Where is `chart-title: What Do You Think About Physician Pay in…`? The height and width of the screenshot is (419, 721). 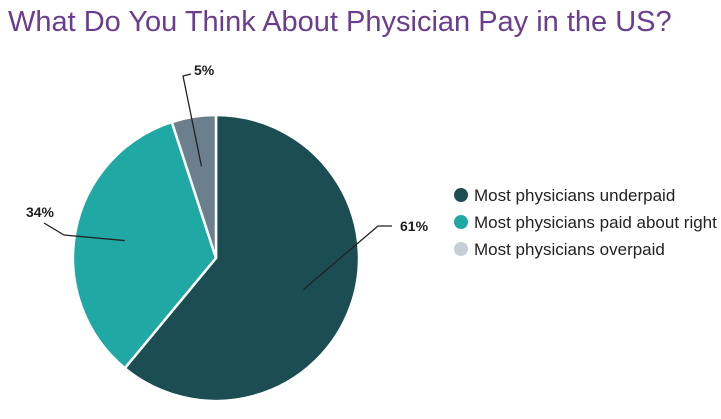 chart-title: What Do You Think About Physician Pay in… is located at coordinates (340, 22).